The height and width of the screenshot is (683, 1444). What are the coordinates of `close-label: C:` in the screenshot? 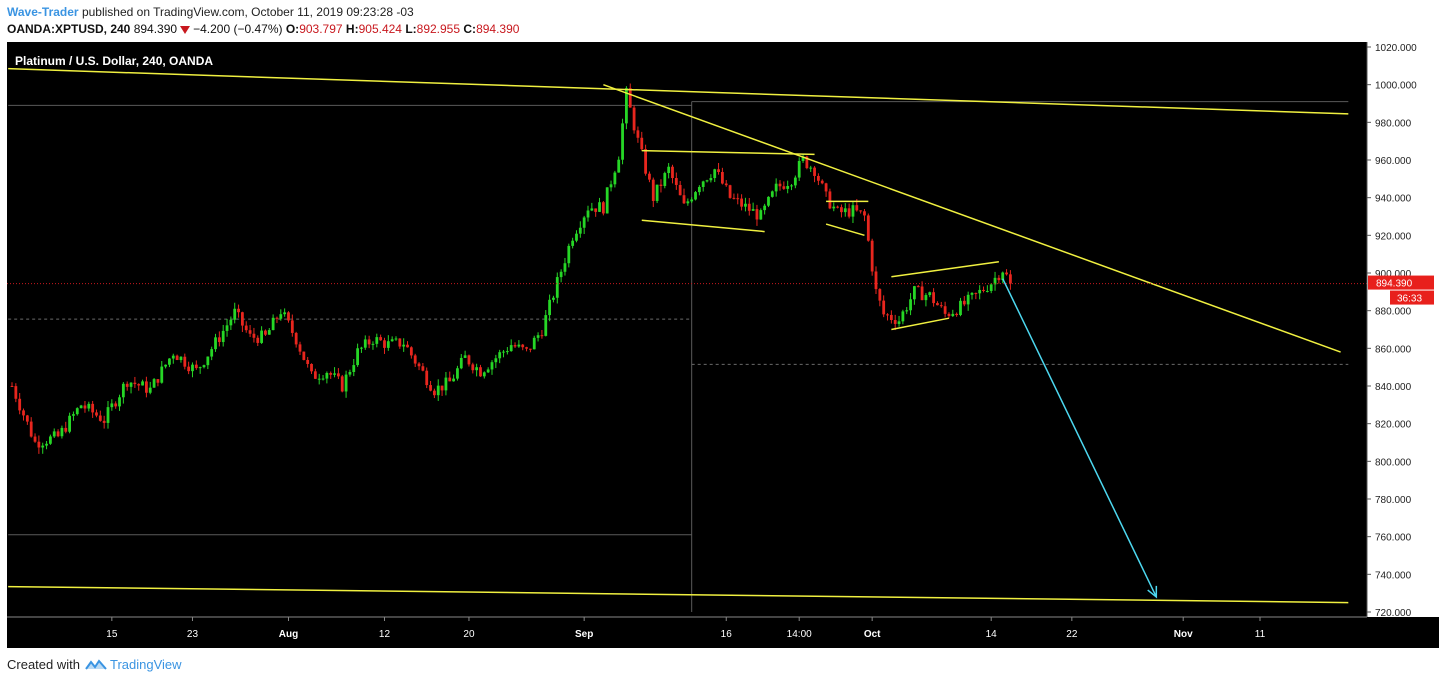 It's located at (470, 29).